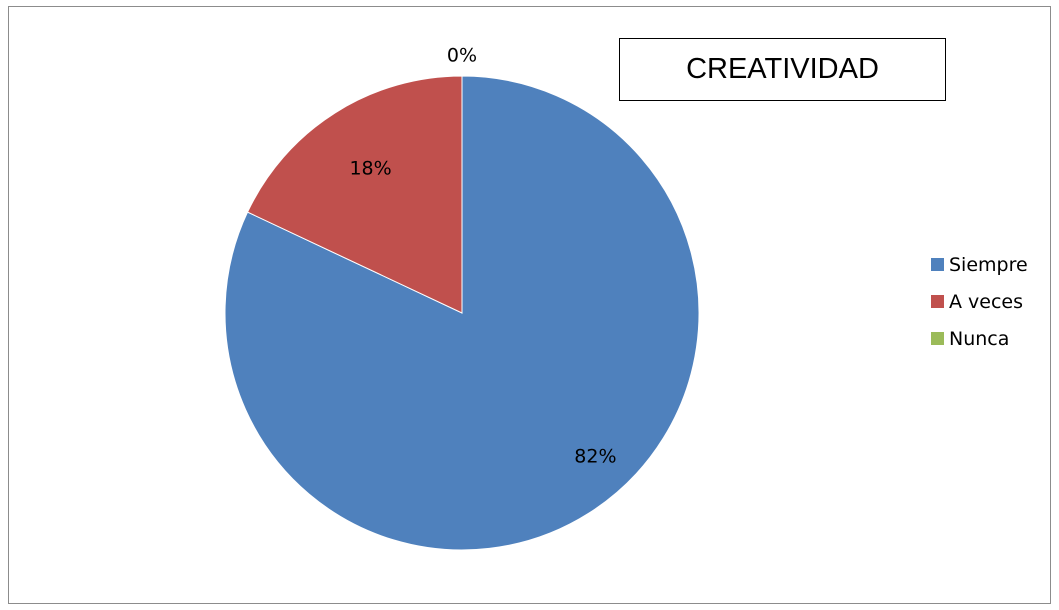 The width and height of the screenshot is (1059, 610). What do you see at coordinates (462, 56) in the screenshot?
I see `data-label-nunca: 0%` at bounding box center [462, 56].